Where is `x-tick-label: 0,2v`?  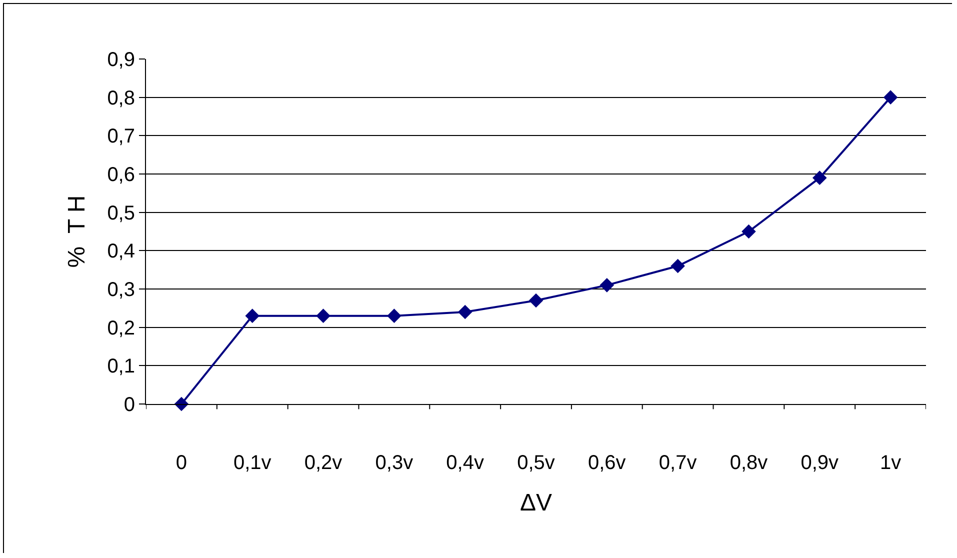
x-tick-label: 0,2v is located at coordinates (323, 463).